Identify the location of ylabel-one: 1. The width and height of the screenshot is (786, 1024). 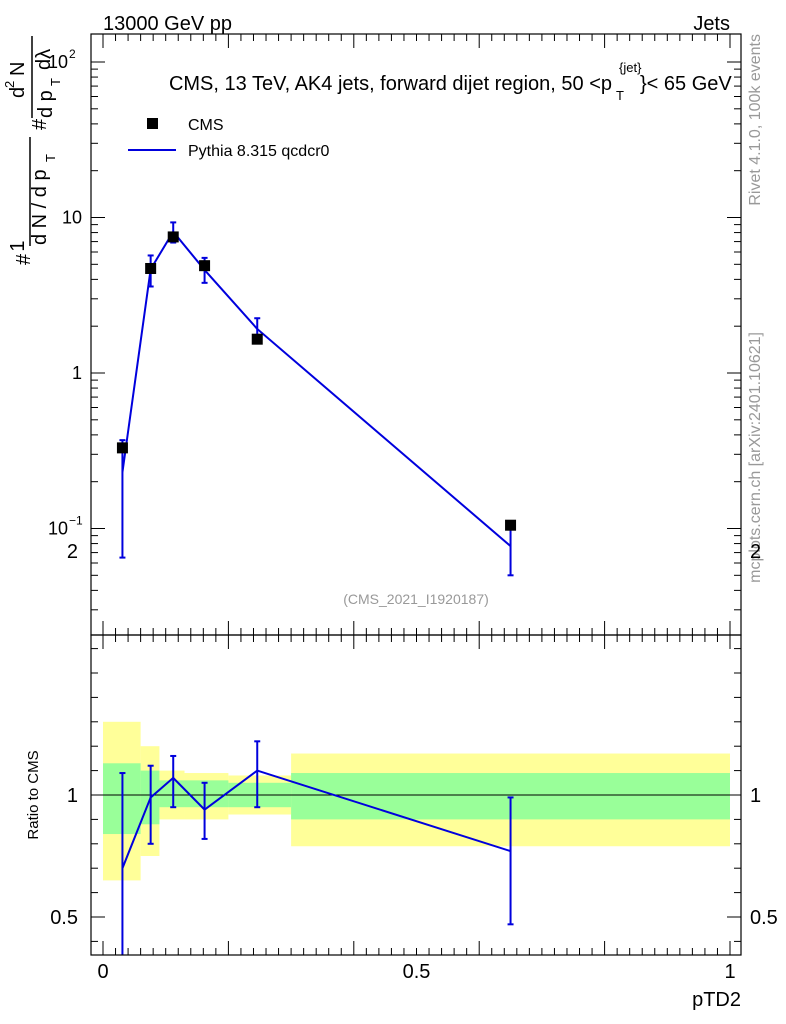
(18, 245).